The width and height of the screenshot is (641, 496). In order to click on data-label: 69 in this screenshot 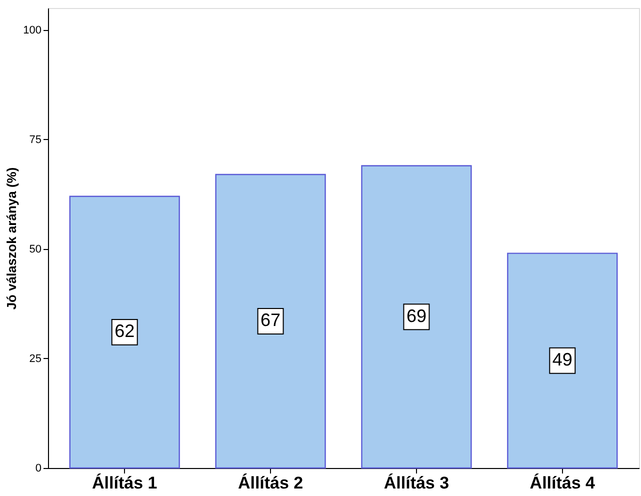, I will do `click(416, 316)`.